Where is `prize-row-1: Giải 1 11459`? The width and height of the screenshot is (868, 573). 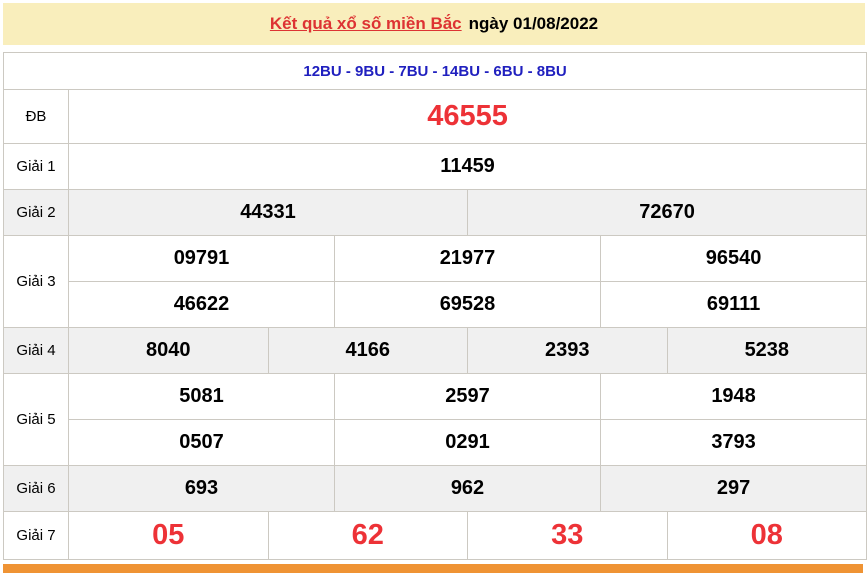
prize-row-1: Giải 1 11459 is located at coordinates (435, 166).